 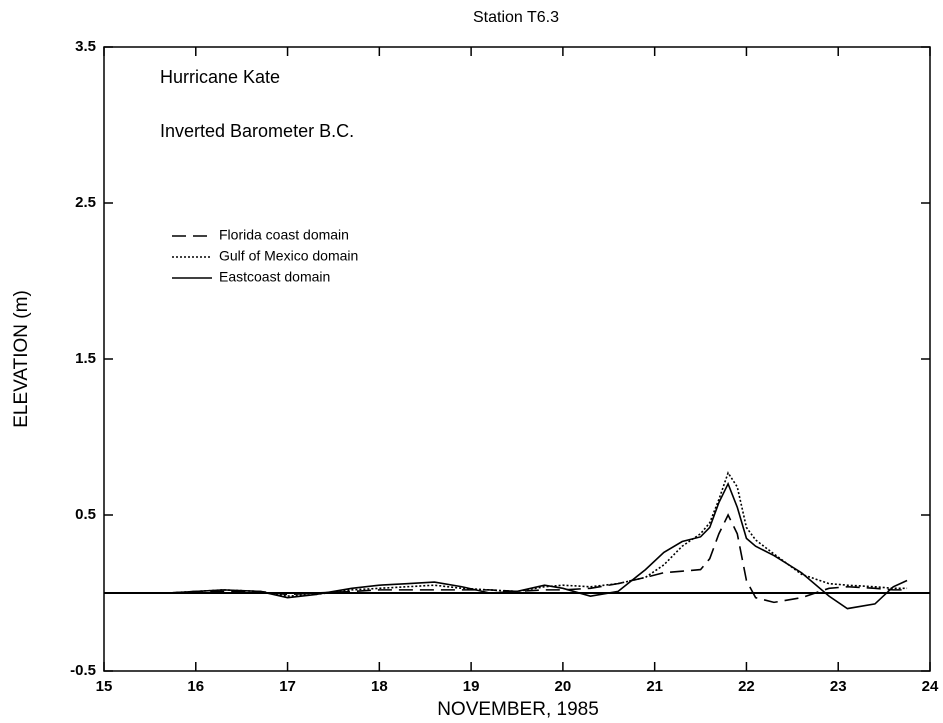 I want to click on x-tick-label: 20, so click(x=563, y=686).